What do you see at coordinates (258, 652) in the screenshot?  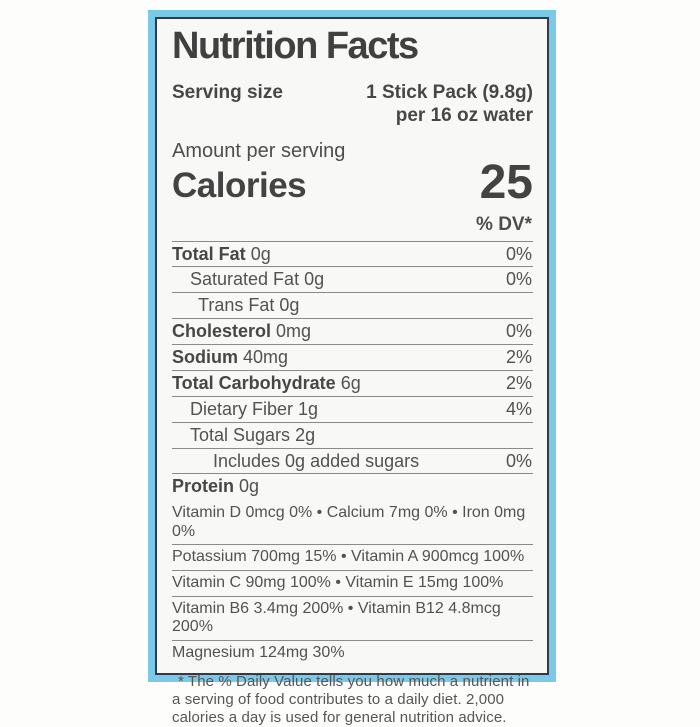 I see `micronutrient-row: Magnesium 124mg 30%` at bounding box center [258, 652].